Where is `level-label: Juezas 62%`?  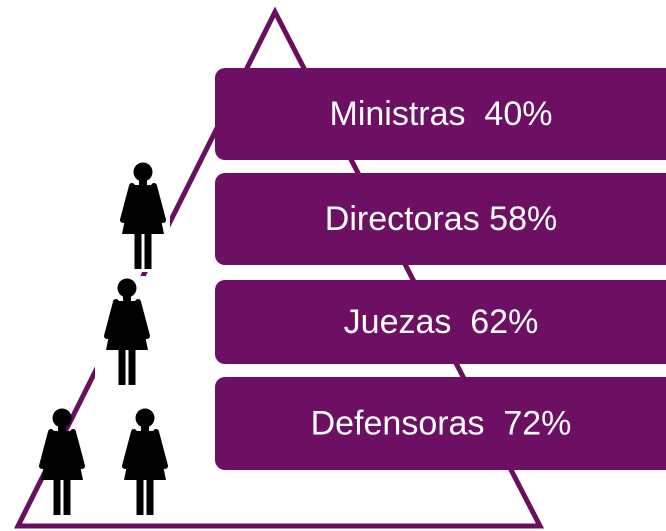 level-label: Juezas 62% is located at coordinates (441, 322).